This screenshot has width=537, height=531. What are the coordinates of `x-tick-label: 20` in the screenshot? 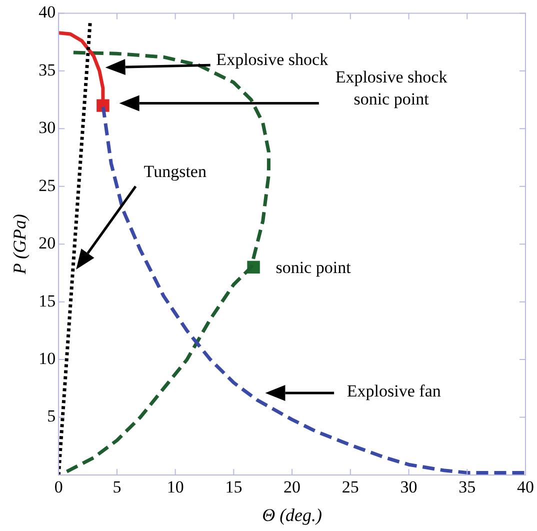 It's located at (292, 487).